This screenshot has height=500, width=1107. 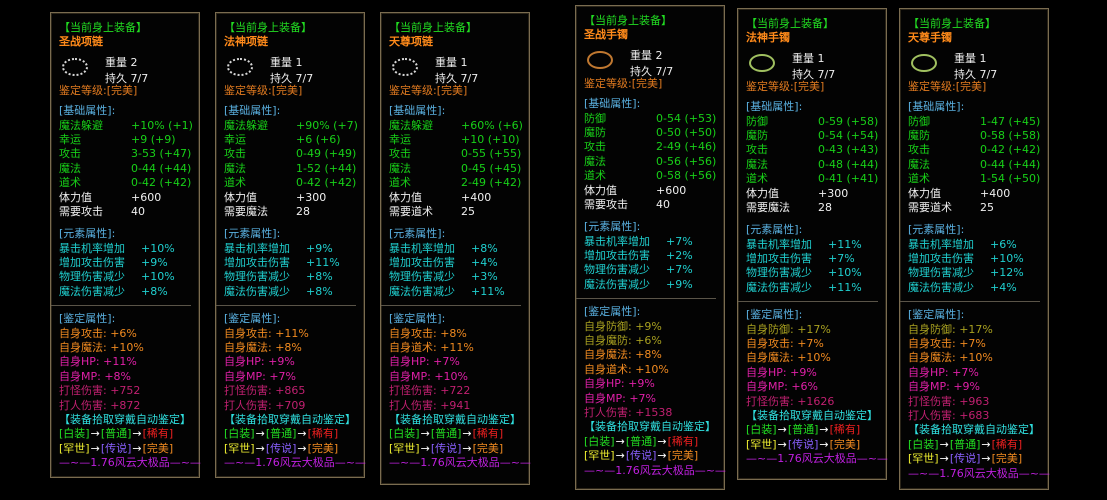 What do you see at coordinates (686, 176) in the screenshot?
I see `attr-value: 0-58 (+56)` at bounding box center [686, 176].